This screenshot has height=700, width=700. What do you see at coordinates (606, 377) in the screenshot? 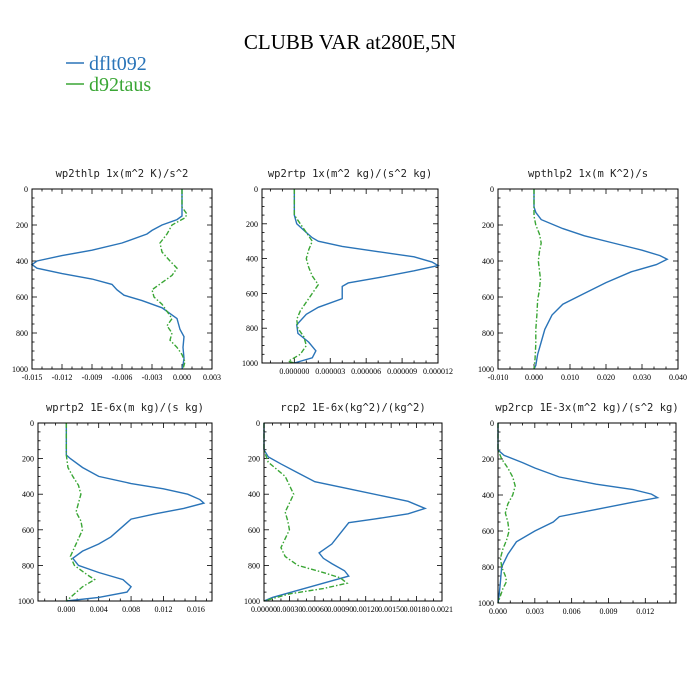
I see `x-tick-label: 0.020` at bounding box center [606, 377].